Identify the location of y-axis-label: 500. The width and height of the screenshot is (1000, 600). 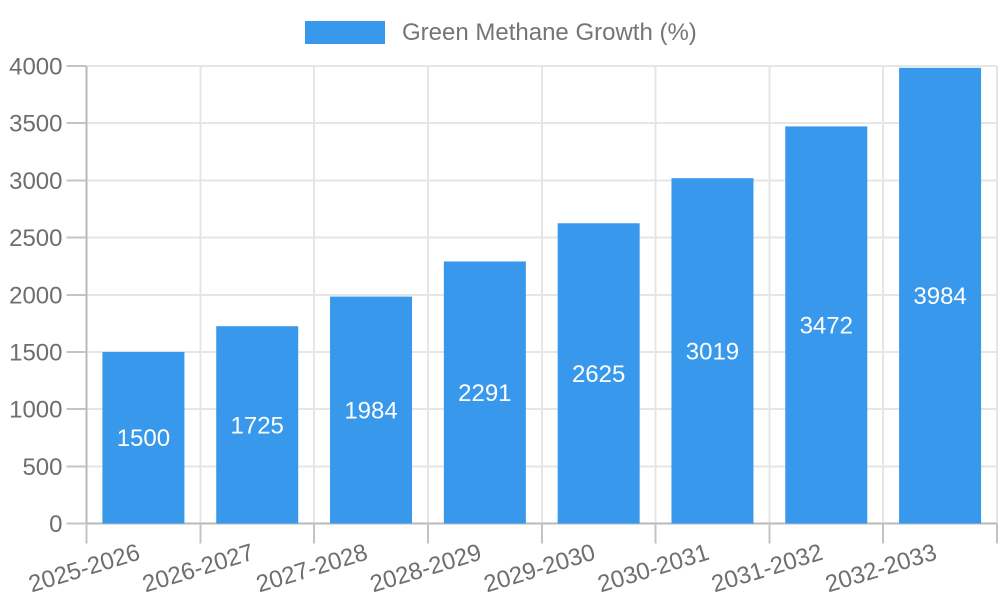
(42, 467).